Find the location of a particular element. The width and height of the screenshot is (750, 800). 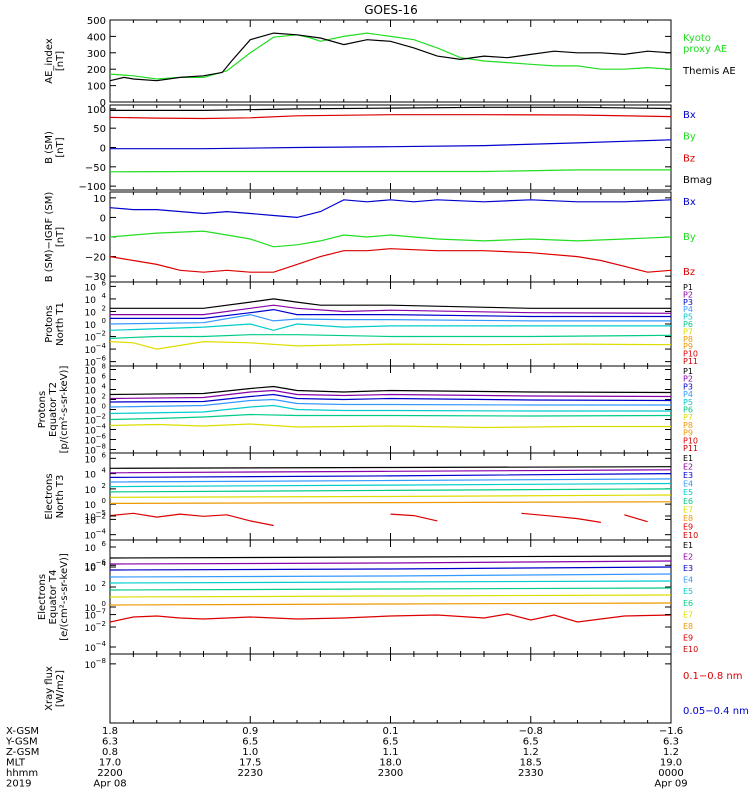

legend-entry: E9 is located at coordinates (688, 637).